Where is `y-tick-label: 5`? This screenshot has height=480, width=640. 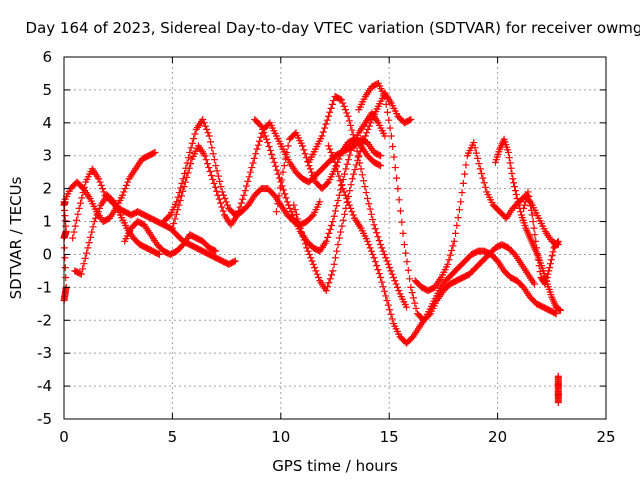
y-tick-label: 5 is located at coordinates (47, 90).